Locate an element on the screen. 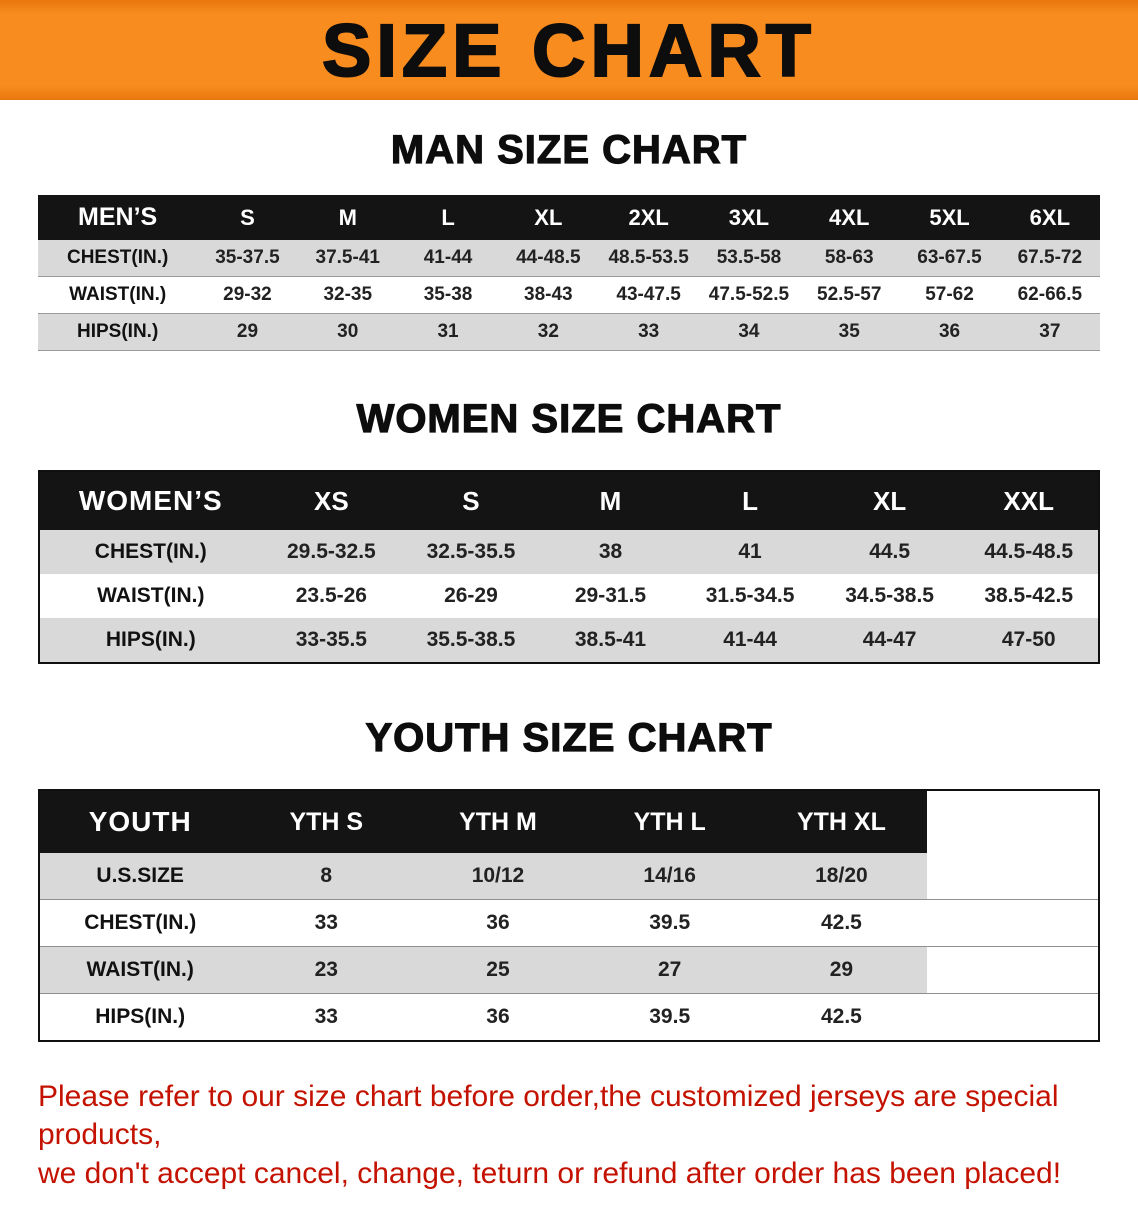 The image size is (1138, 1207). size-header-cell: XS is located at coordinates (331, 500).